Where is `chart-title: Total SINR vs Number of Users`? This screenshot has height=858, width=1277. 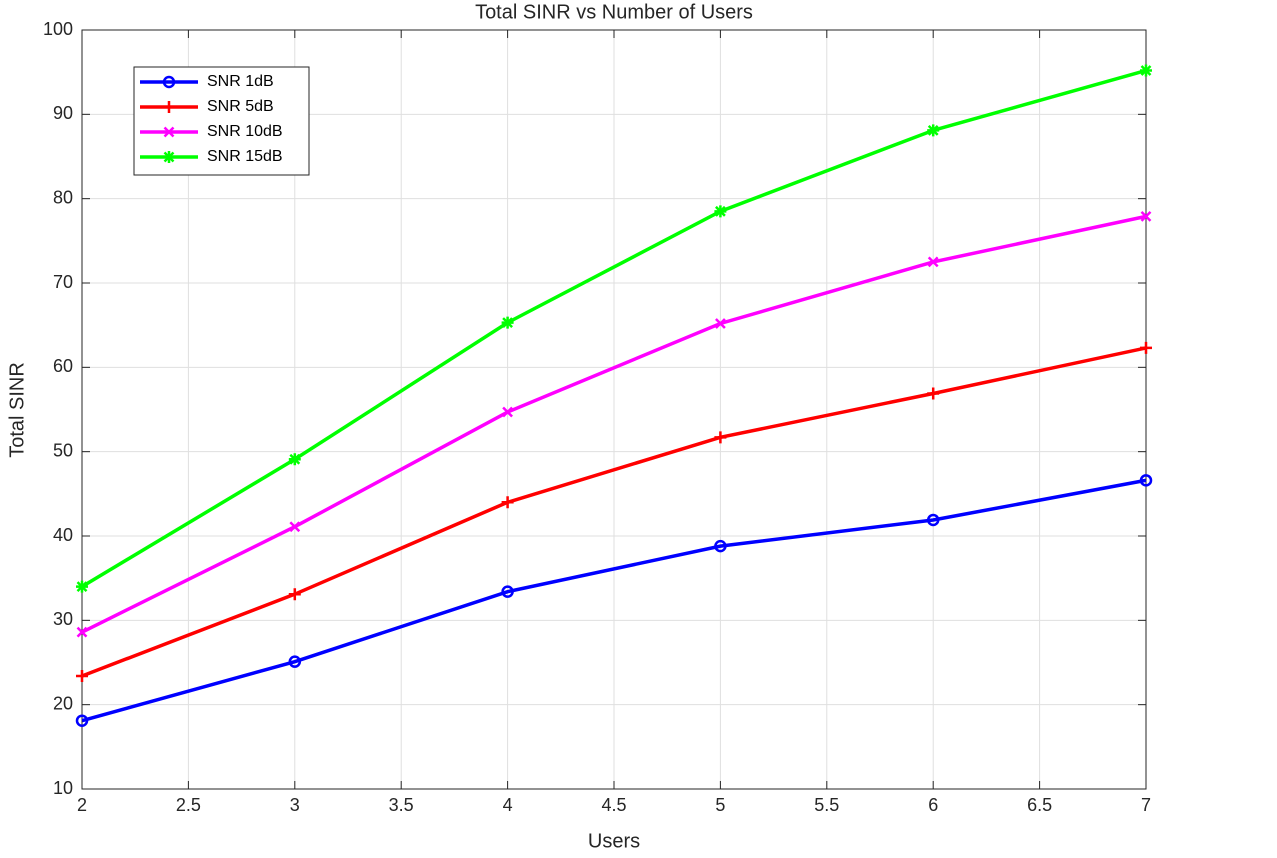
chart-title: Total SINR vs Number of Users is located at coordinates (614, 12).